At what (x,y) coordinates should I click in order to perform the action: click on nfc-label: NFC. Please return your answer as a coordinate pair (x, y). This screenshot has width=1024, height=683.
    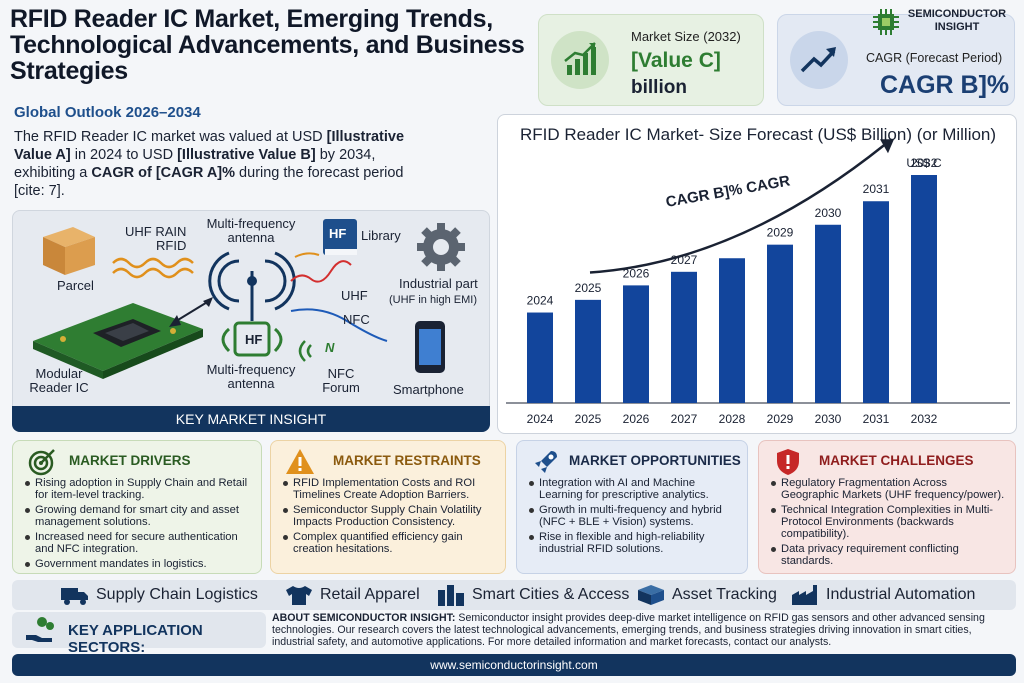
    Looking at the image, I should click on (356, 319).